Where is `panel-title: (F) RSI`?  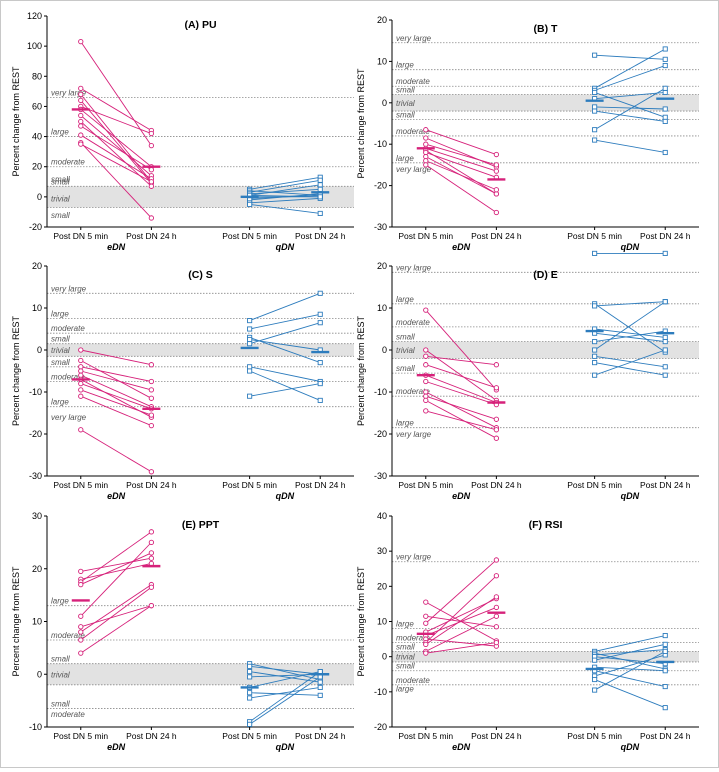 panel-title: (F) RSI is located at coordinates (546, 525).